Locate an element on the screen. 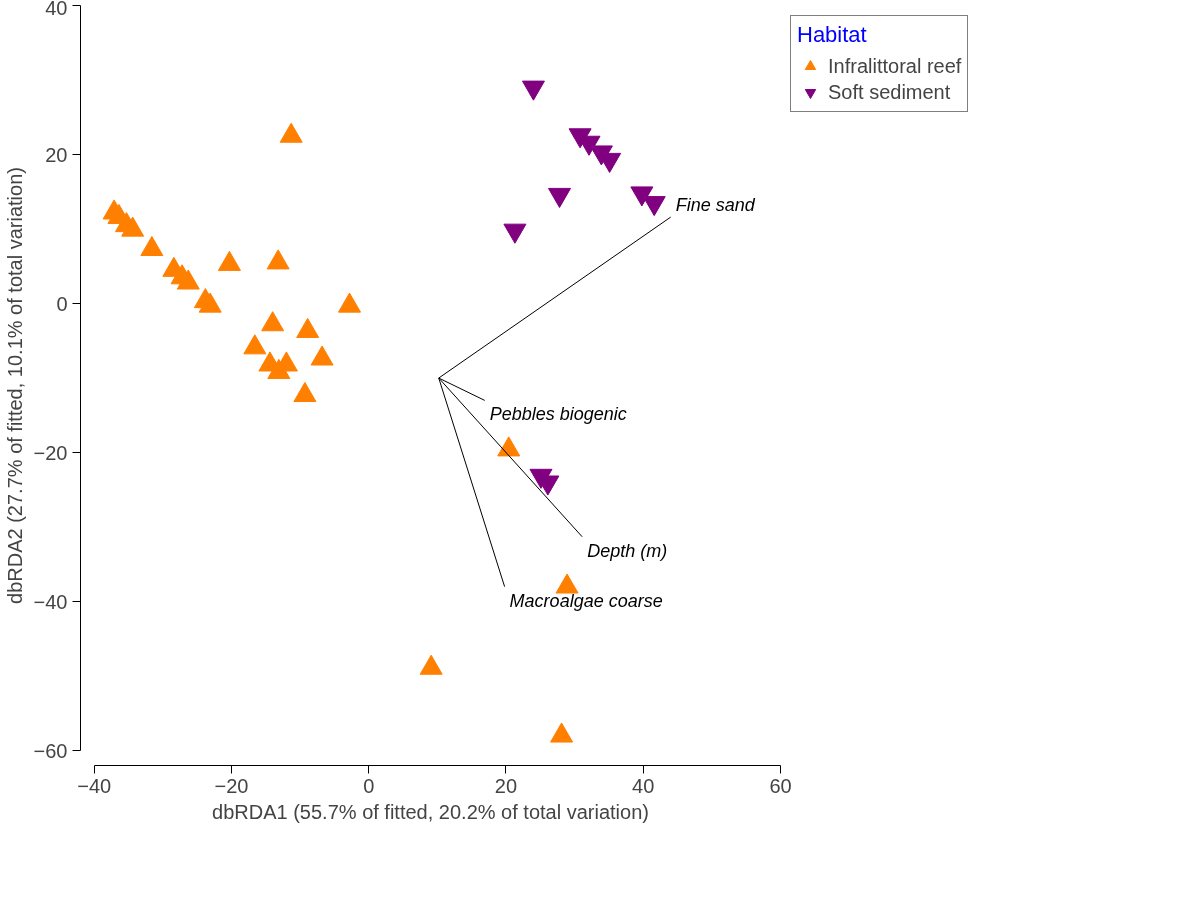  x-tick-label: 40 is located at coordinates (643, 785).